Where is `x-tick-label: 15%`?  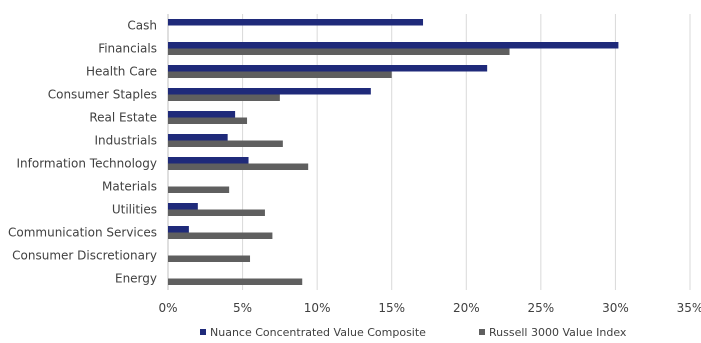 x-tick-label: 15% is located at coordinates (391, 308).